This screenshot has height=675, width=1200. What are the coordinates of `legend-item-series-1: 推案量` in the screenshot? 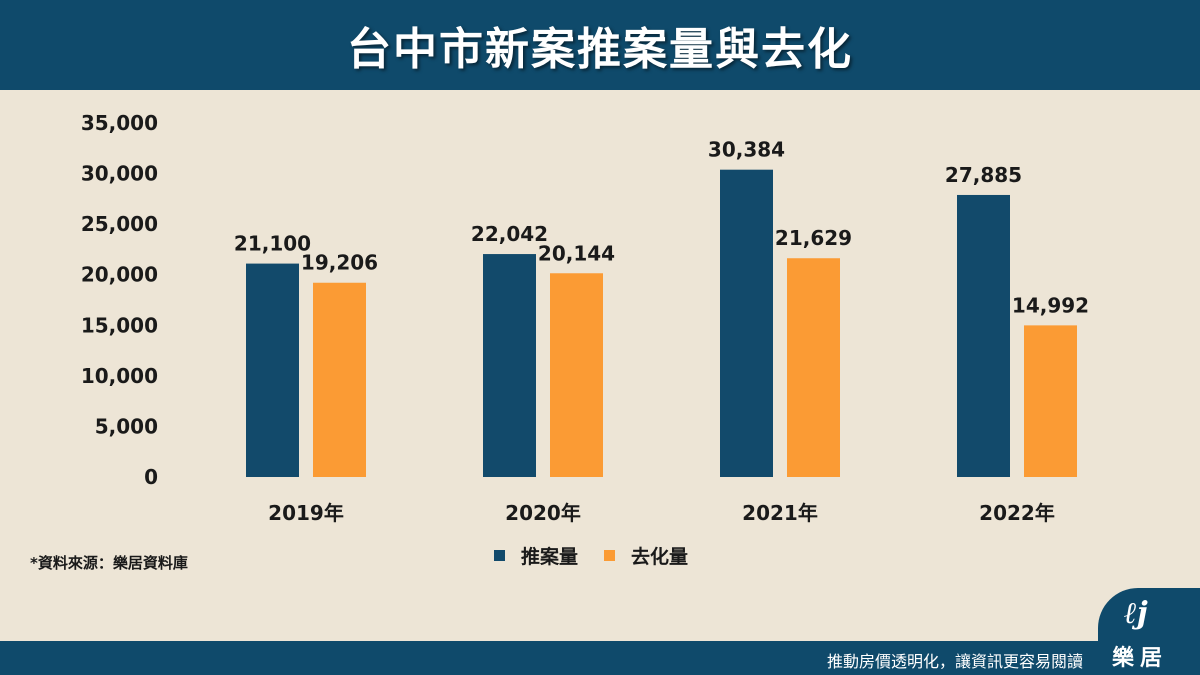 It's located at (536, 555).